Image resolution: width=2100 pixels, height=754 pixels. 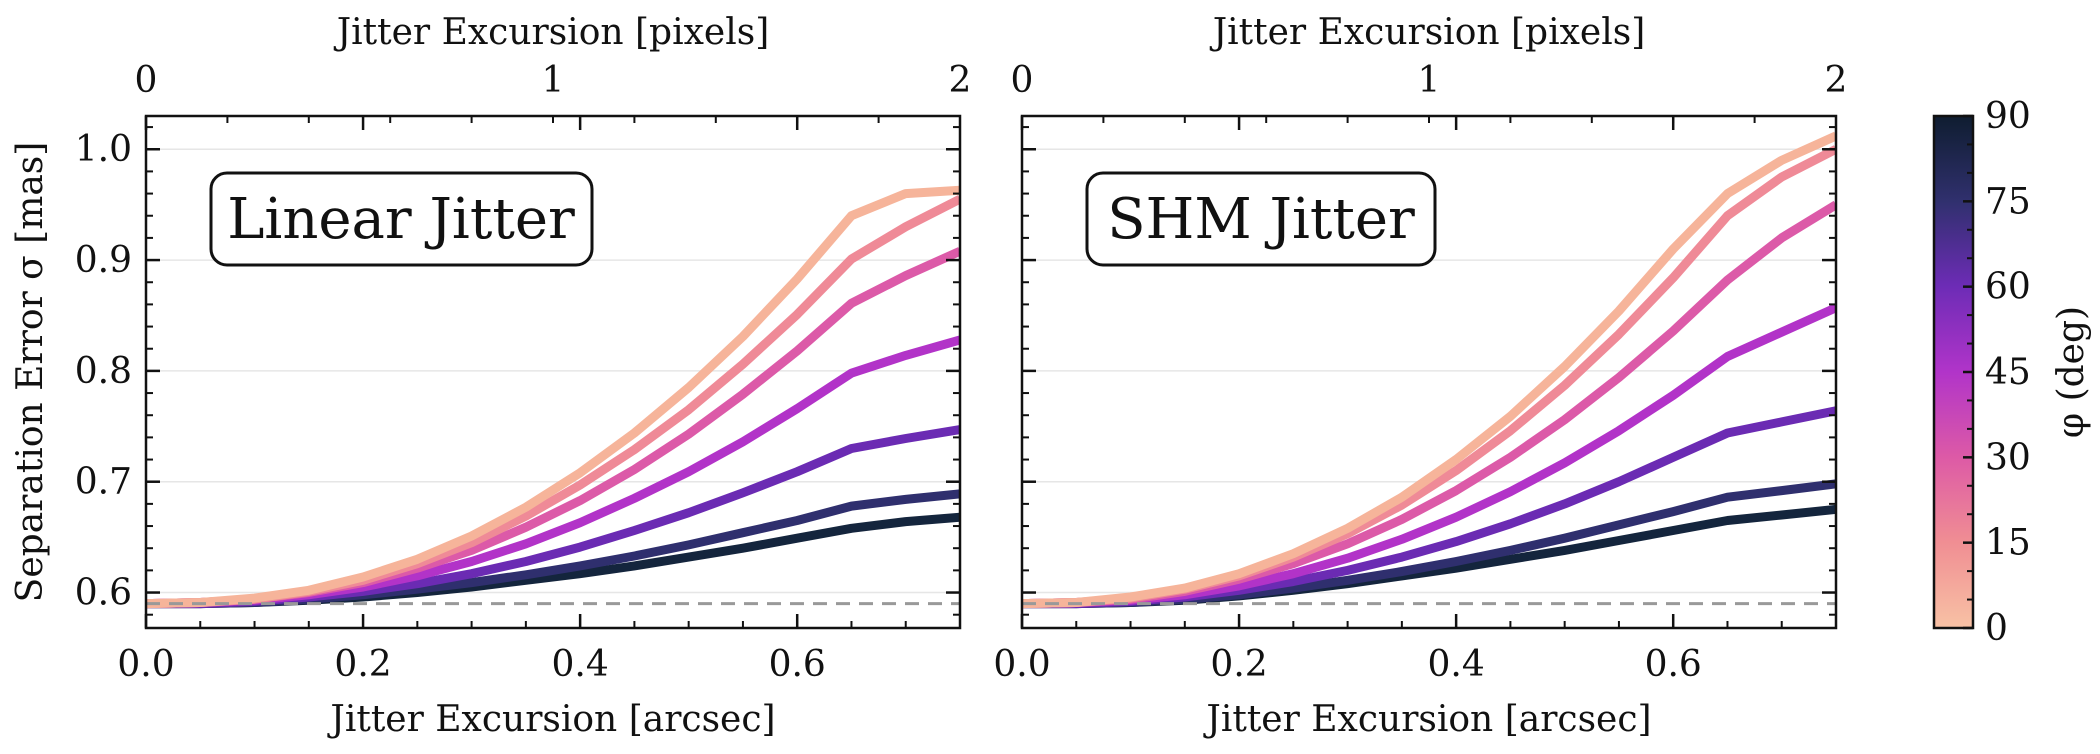 What do you see at coordinates (2008, 116) in the screenshot?
I see `colorbar-tick-label: 90` at bounding box center [2008, 116].